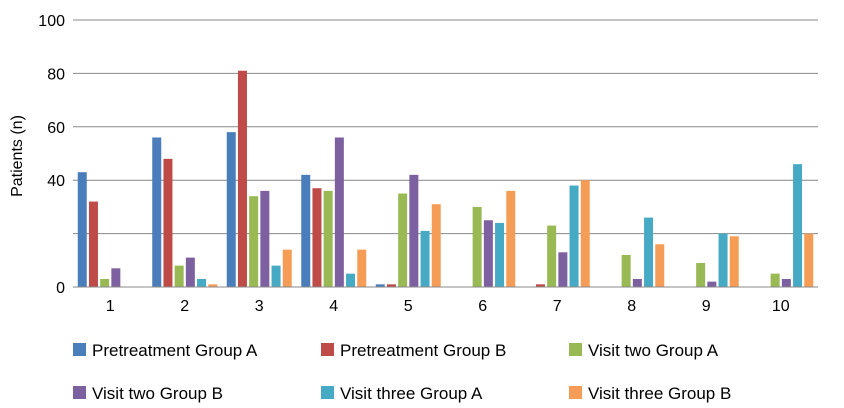 The image size is (844, 408). What do you see at coordinates (706, 306) in the screenshot?
I see `x-tick-label: 9` at bounding box center [706, 306].